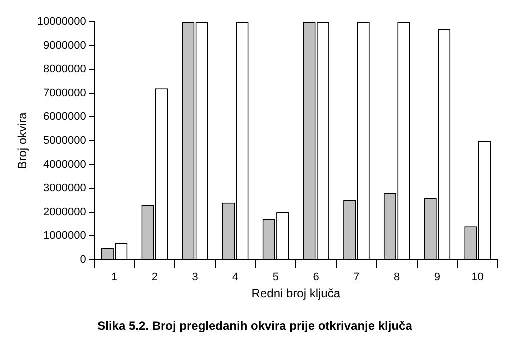 The width and height of the screenshot is (522, 348). What do you see at coordinates (155, 278) in the screenshot?
I see `x-tick-label: 2` at bounding box center [155, 278].